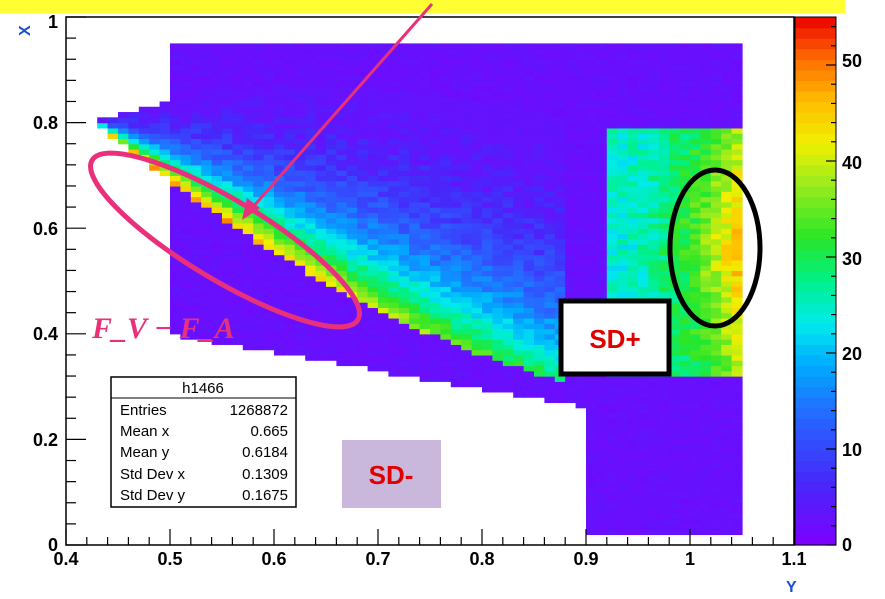 The image size is (885, 599). I want to click on colorbar-swatch, so click(815, 371).